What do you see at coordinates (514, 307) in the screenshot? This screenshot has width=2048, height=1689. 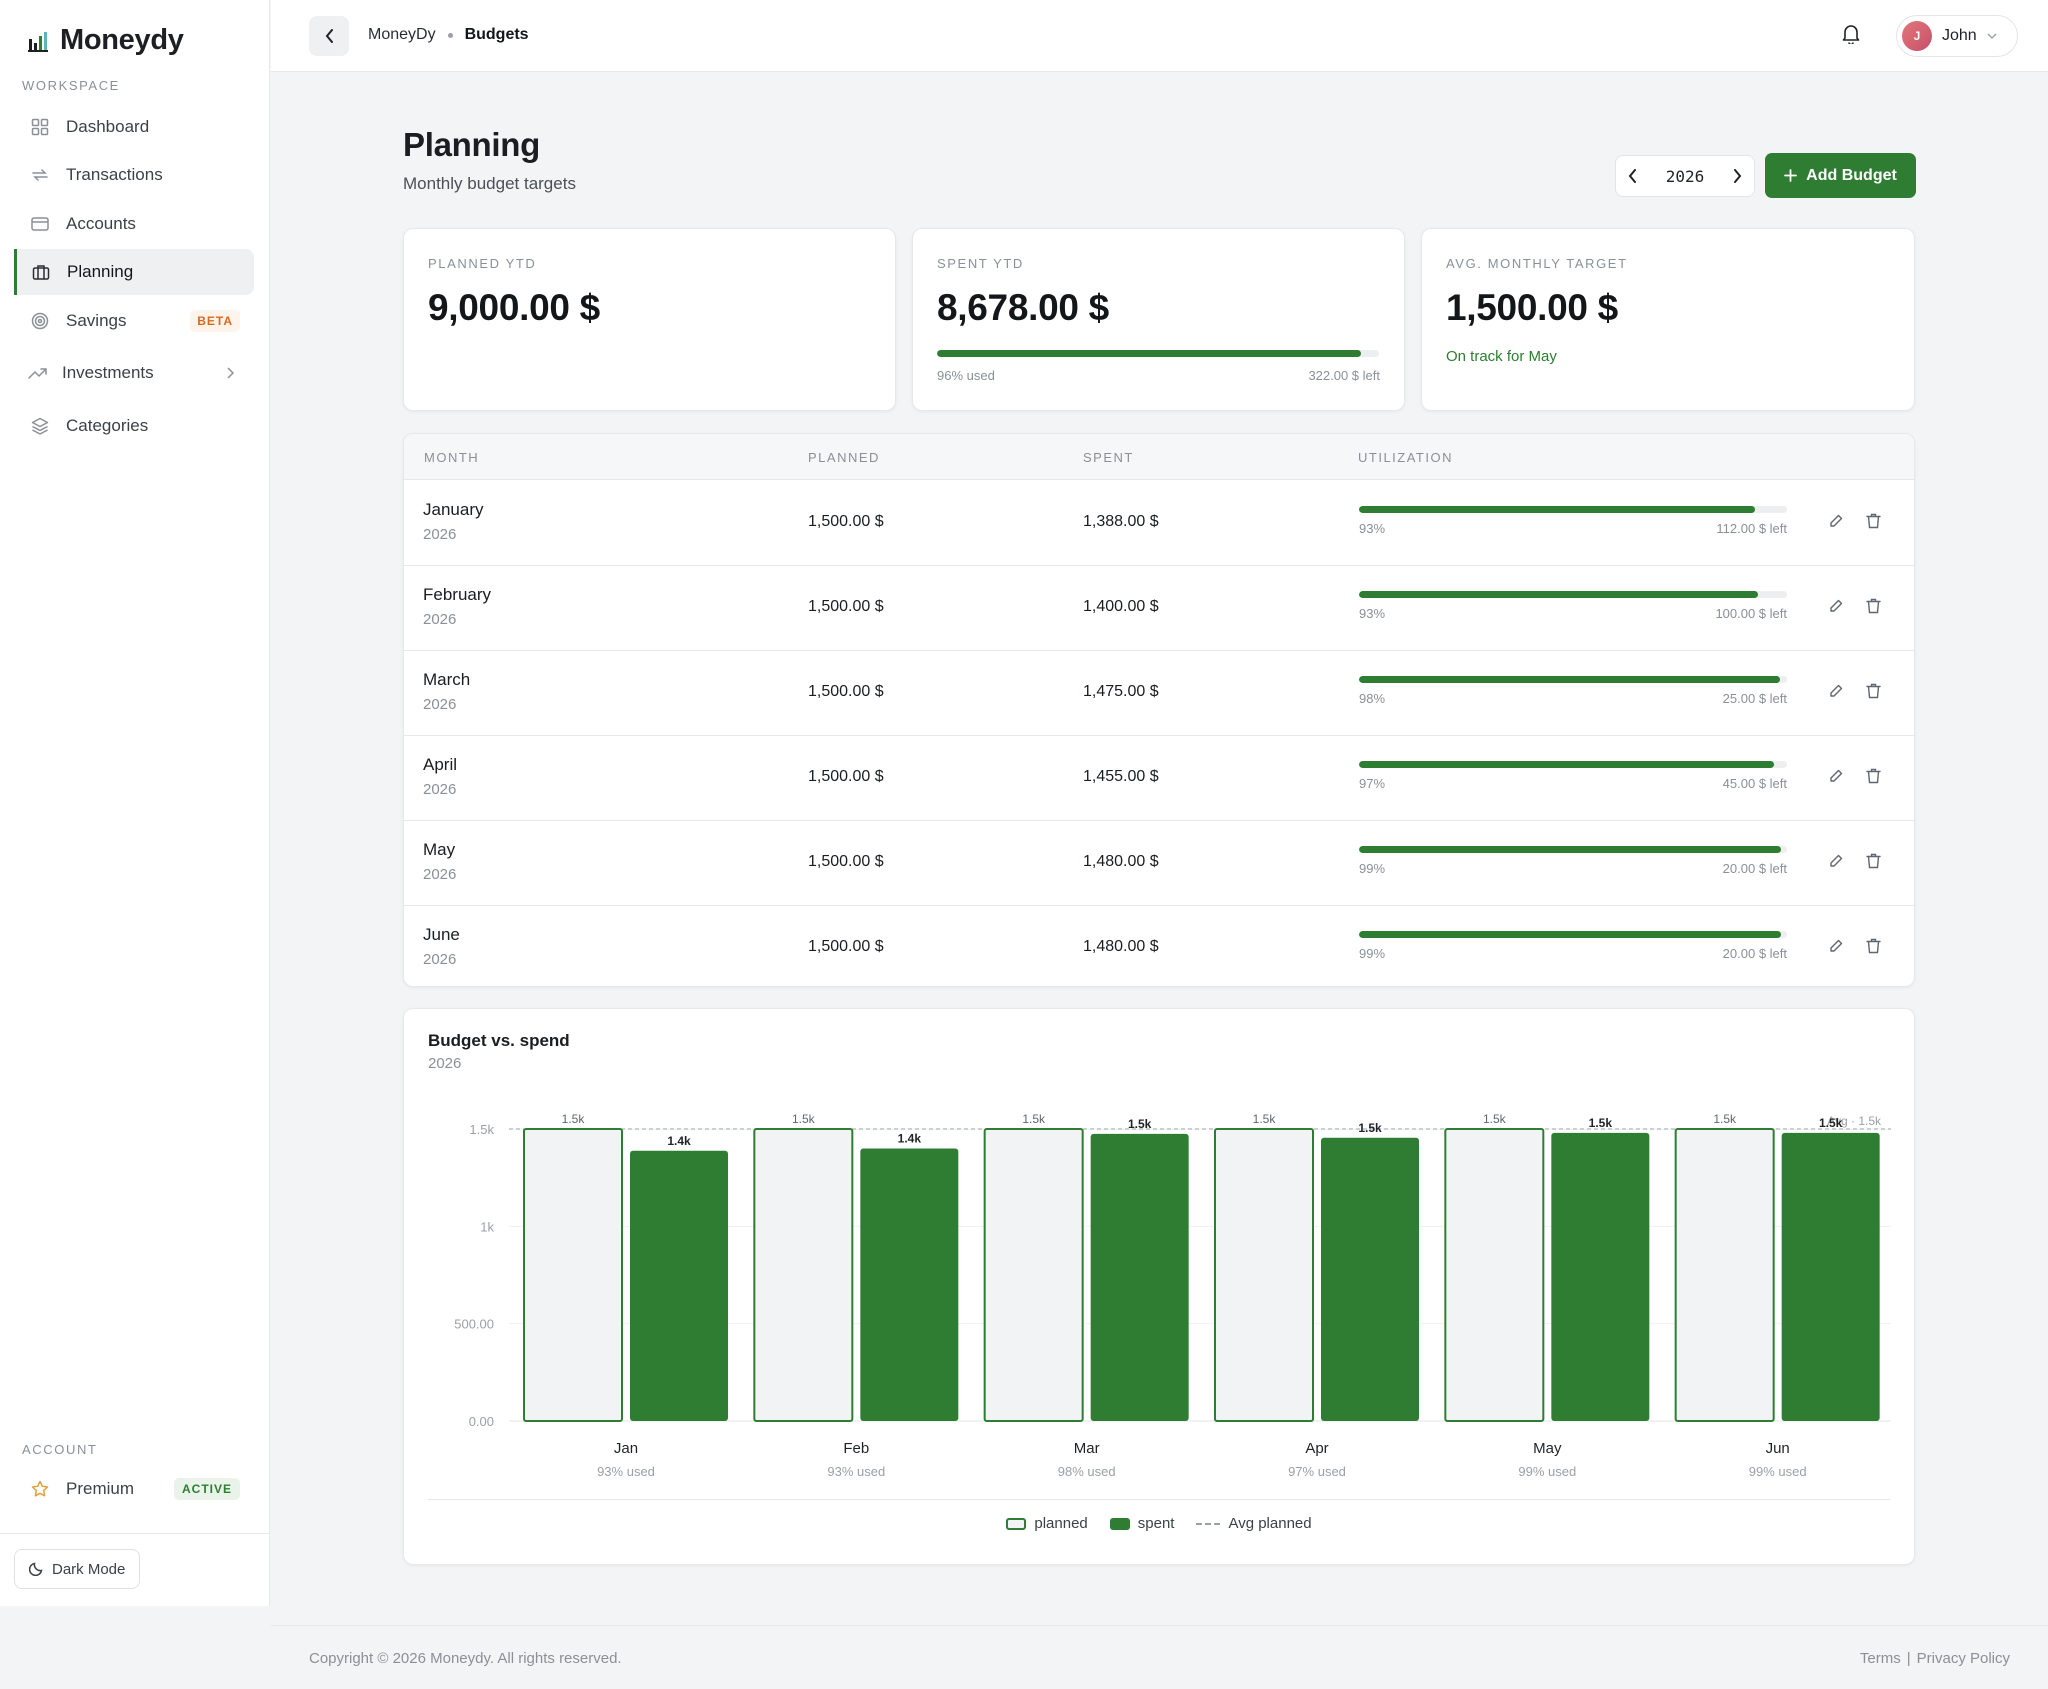 I see `stat-value: 9,000.00 $` at bounding box center [514, 307].